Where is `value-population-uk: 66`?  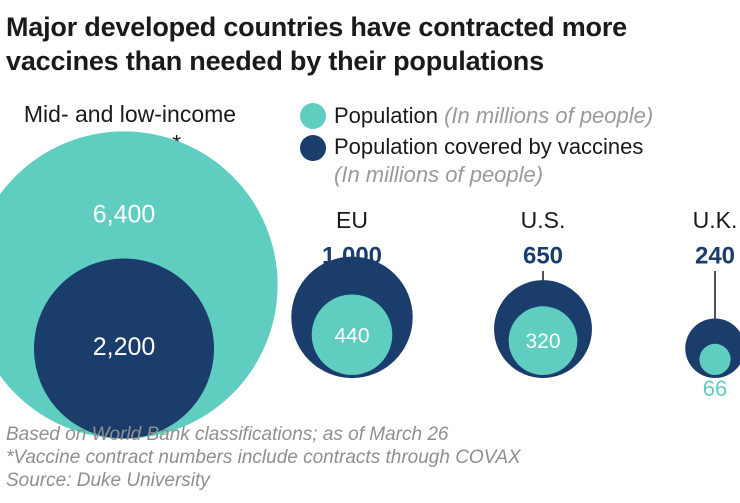 value-population-uk: 66 is located at coordinates (715, 388).